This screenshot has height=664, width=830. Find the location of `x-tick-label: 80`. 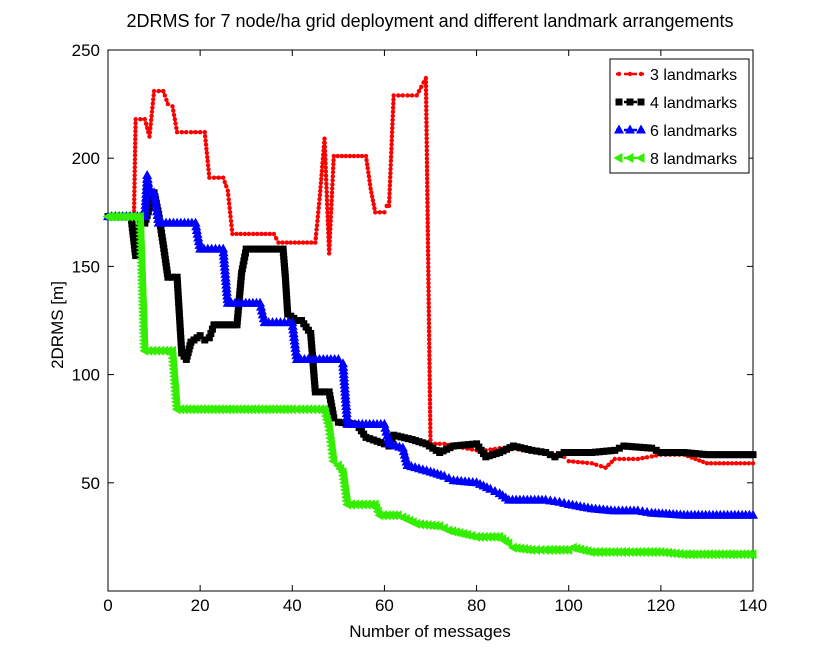

x-tick-label: 80 is located at coordinates (476, 605).